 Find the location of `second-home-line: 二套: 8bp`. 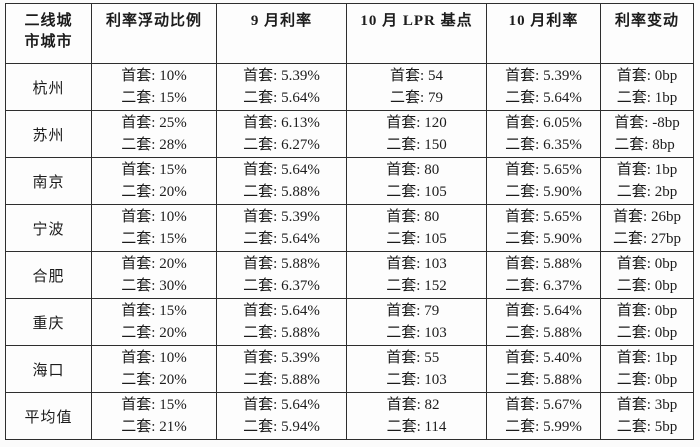

second-home-line: 二套: 8bp is located at coordinates (644, 145).